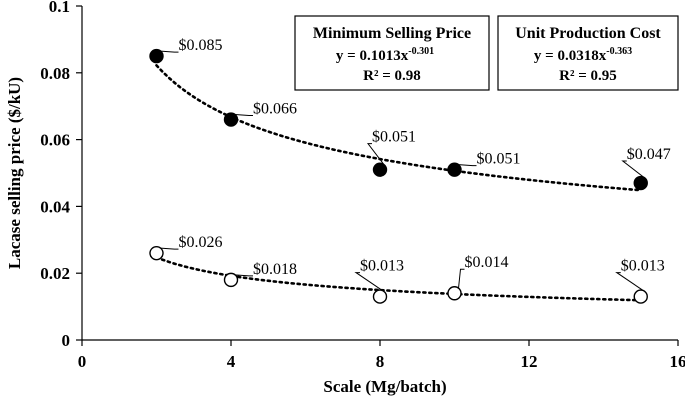  I want to click on data-label: $0.026, so click(201, 242).